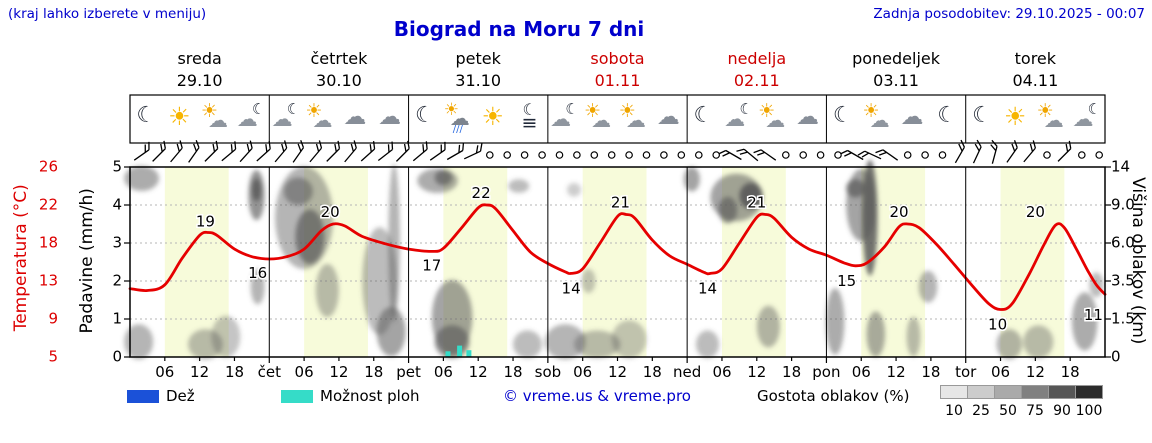 The width and height of the screenshot is (1152, 443). Describe the element at coordinates (339, 58) in the screenshot. I see `day-name: četrtek` at that location.